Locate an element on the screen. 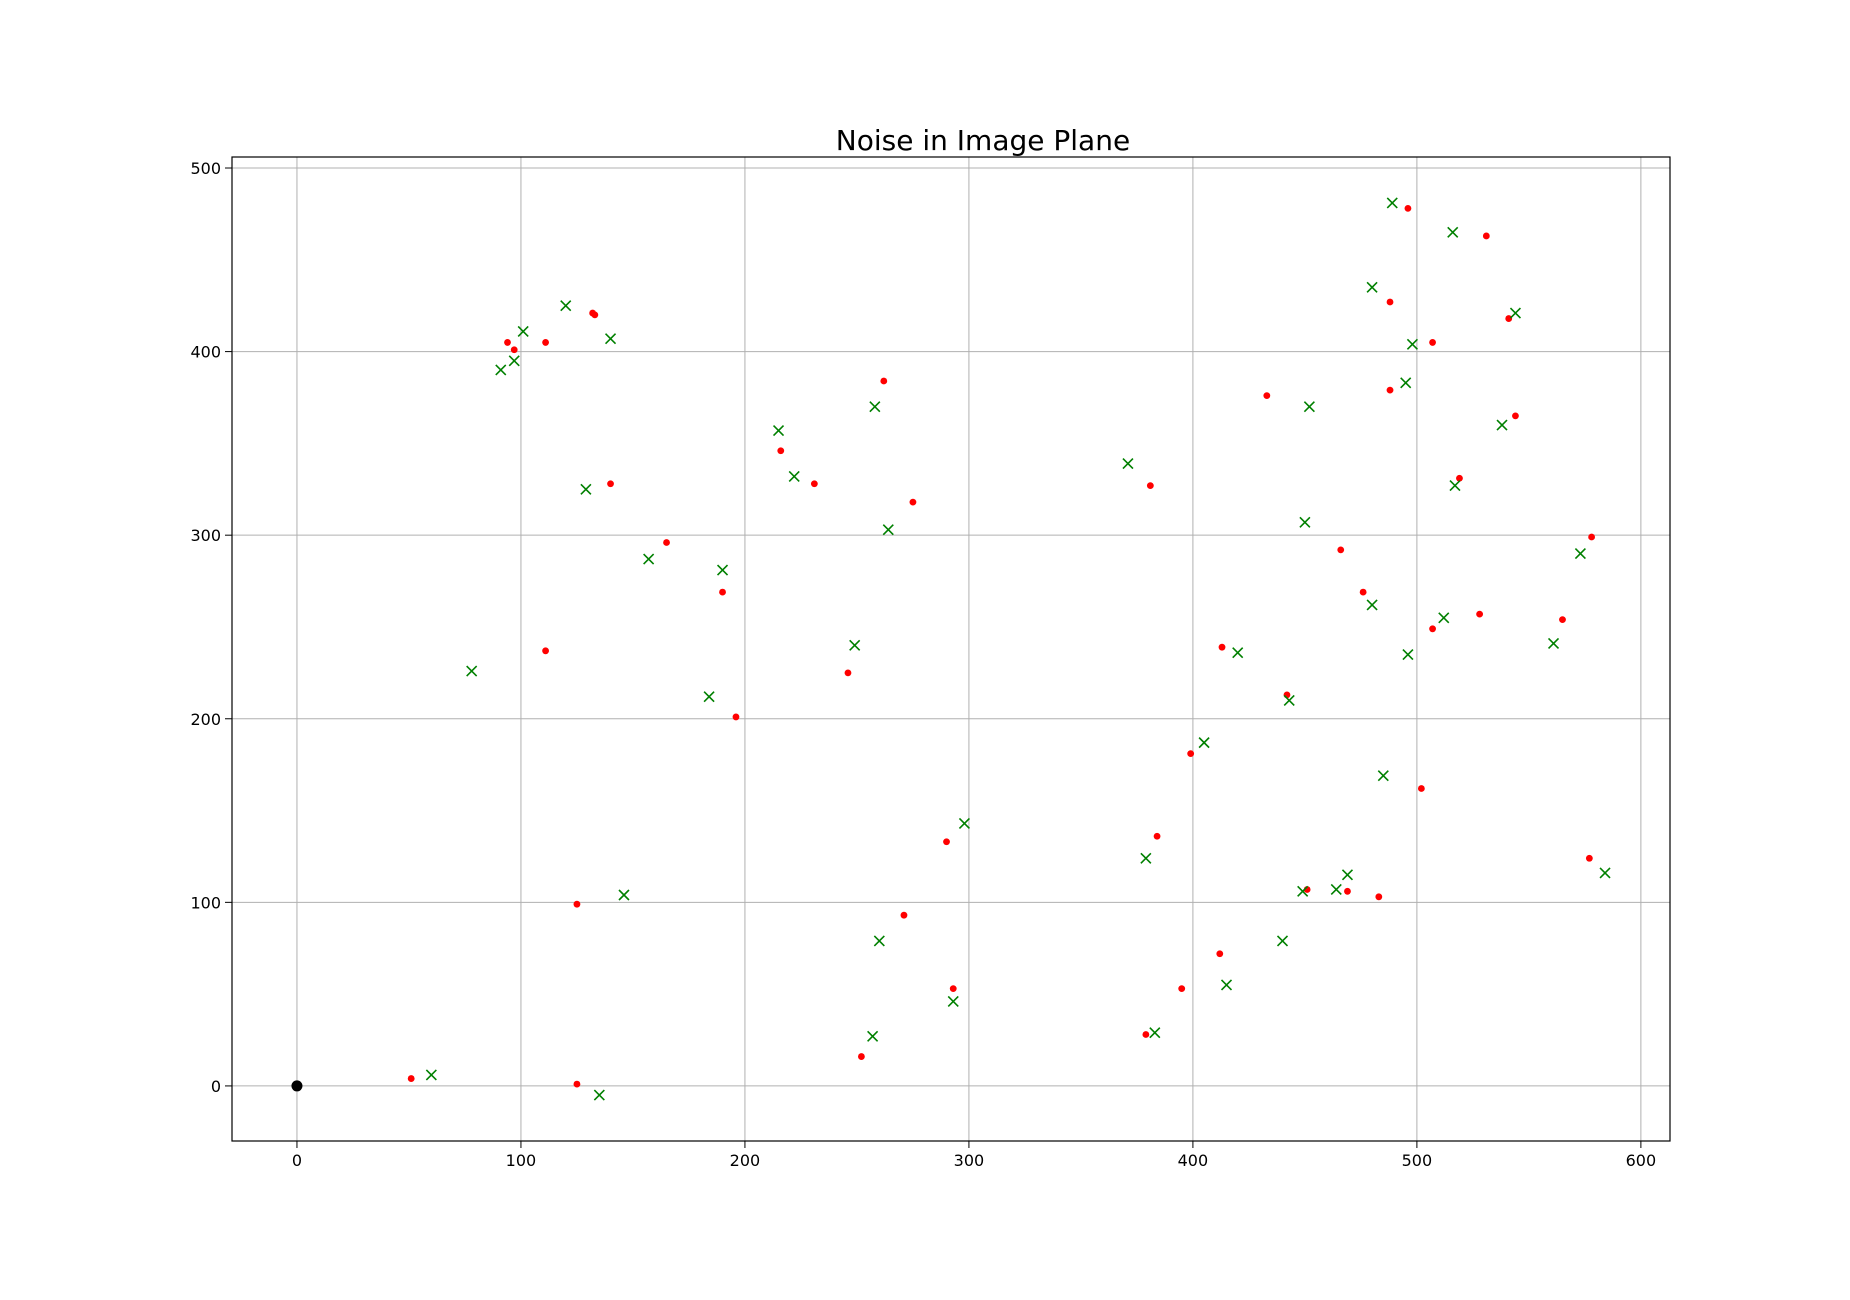 Image resolution: width=1850 pixels, height=1300 pixels. y-tick-label: 400 is located at coordinates (205, 352).